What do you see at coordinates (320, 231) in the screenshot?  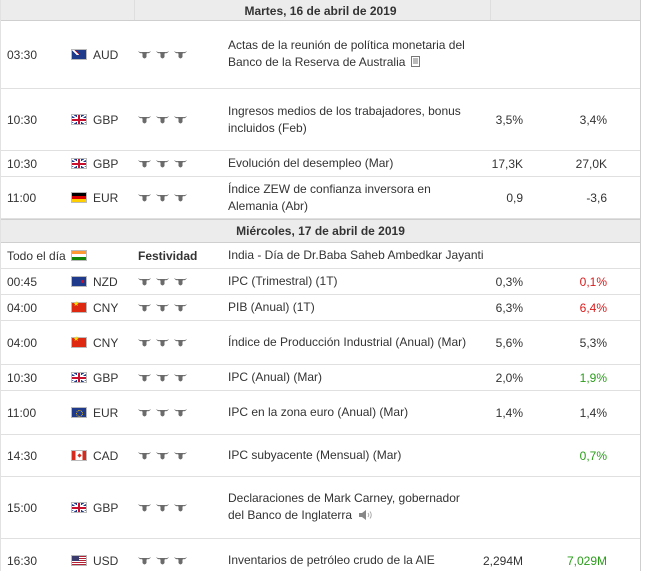 I see `day-header: Miércoles, 17 de abril de 2019` at bounding box center [320, 231].